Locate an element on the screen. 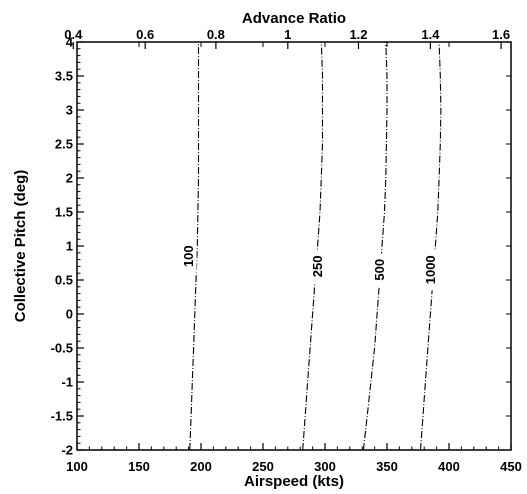 The height and width of the screenshot is (494, 527). x2-tick-label: 1.2 is located at coordinates (358, 34).